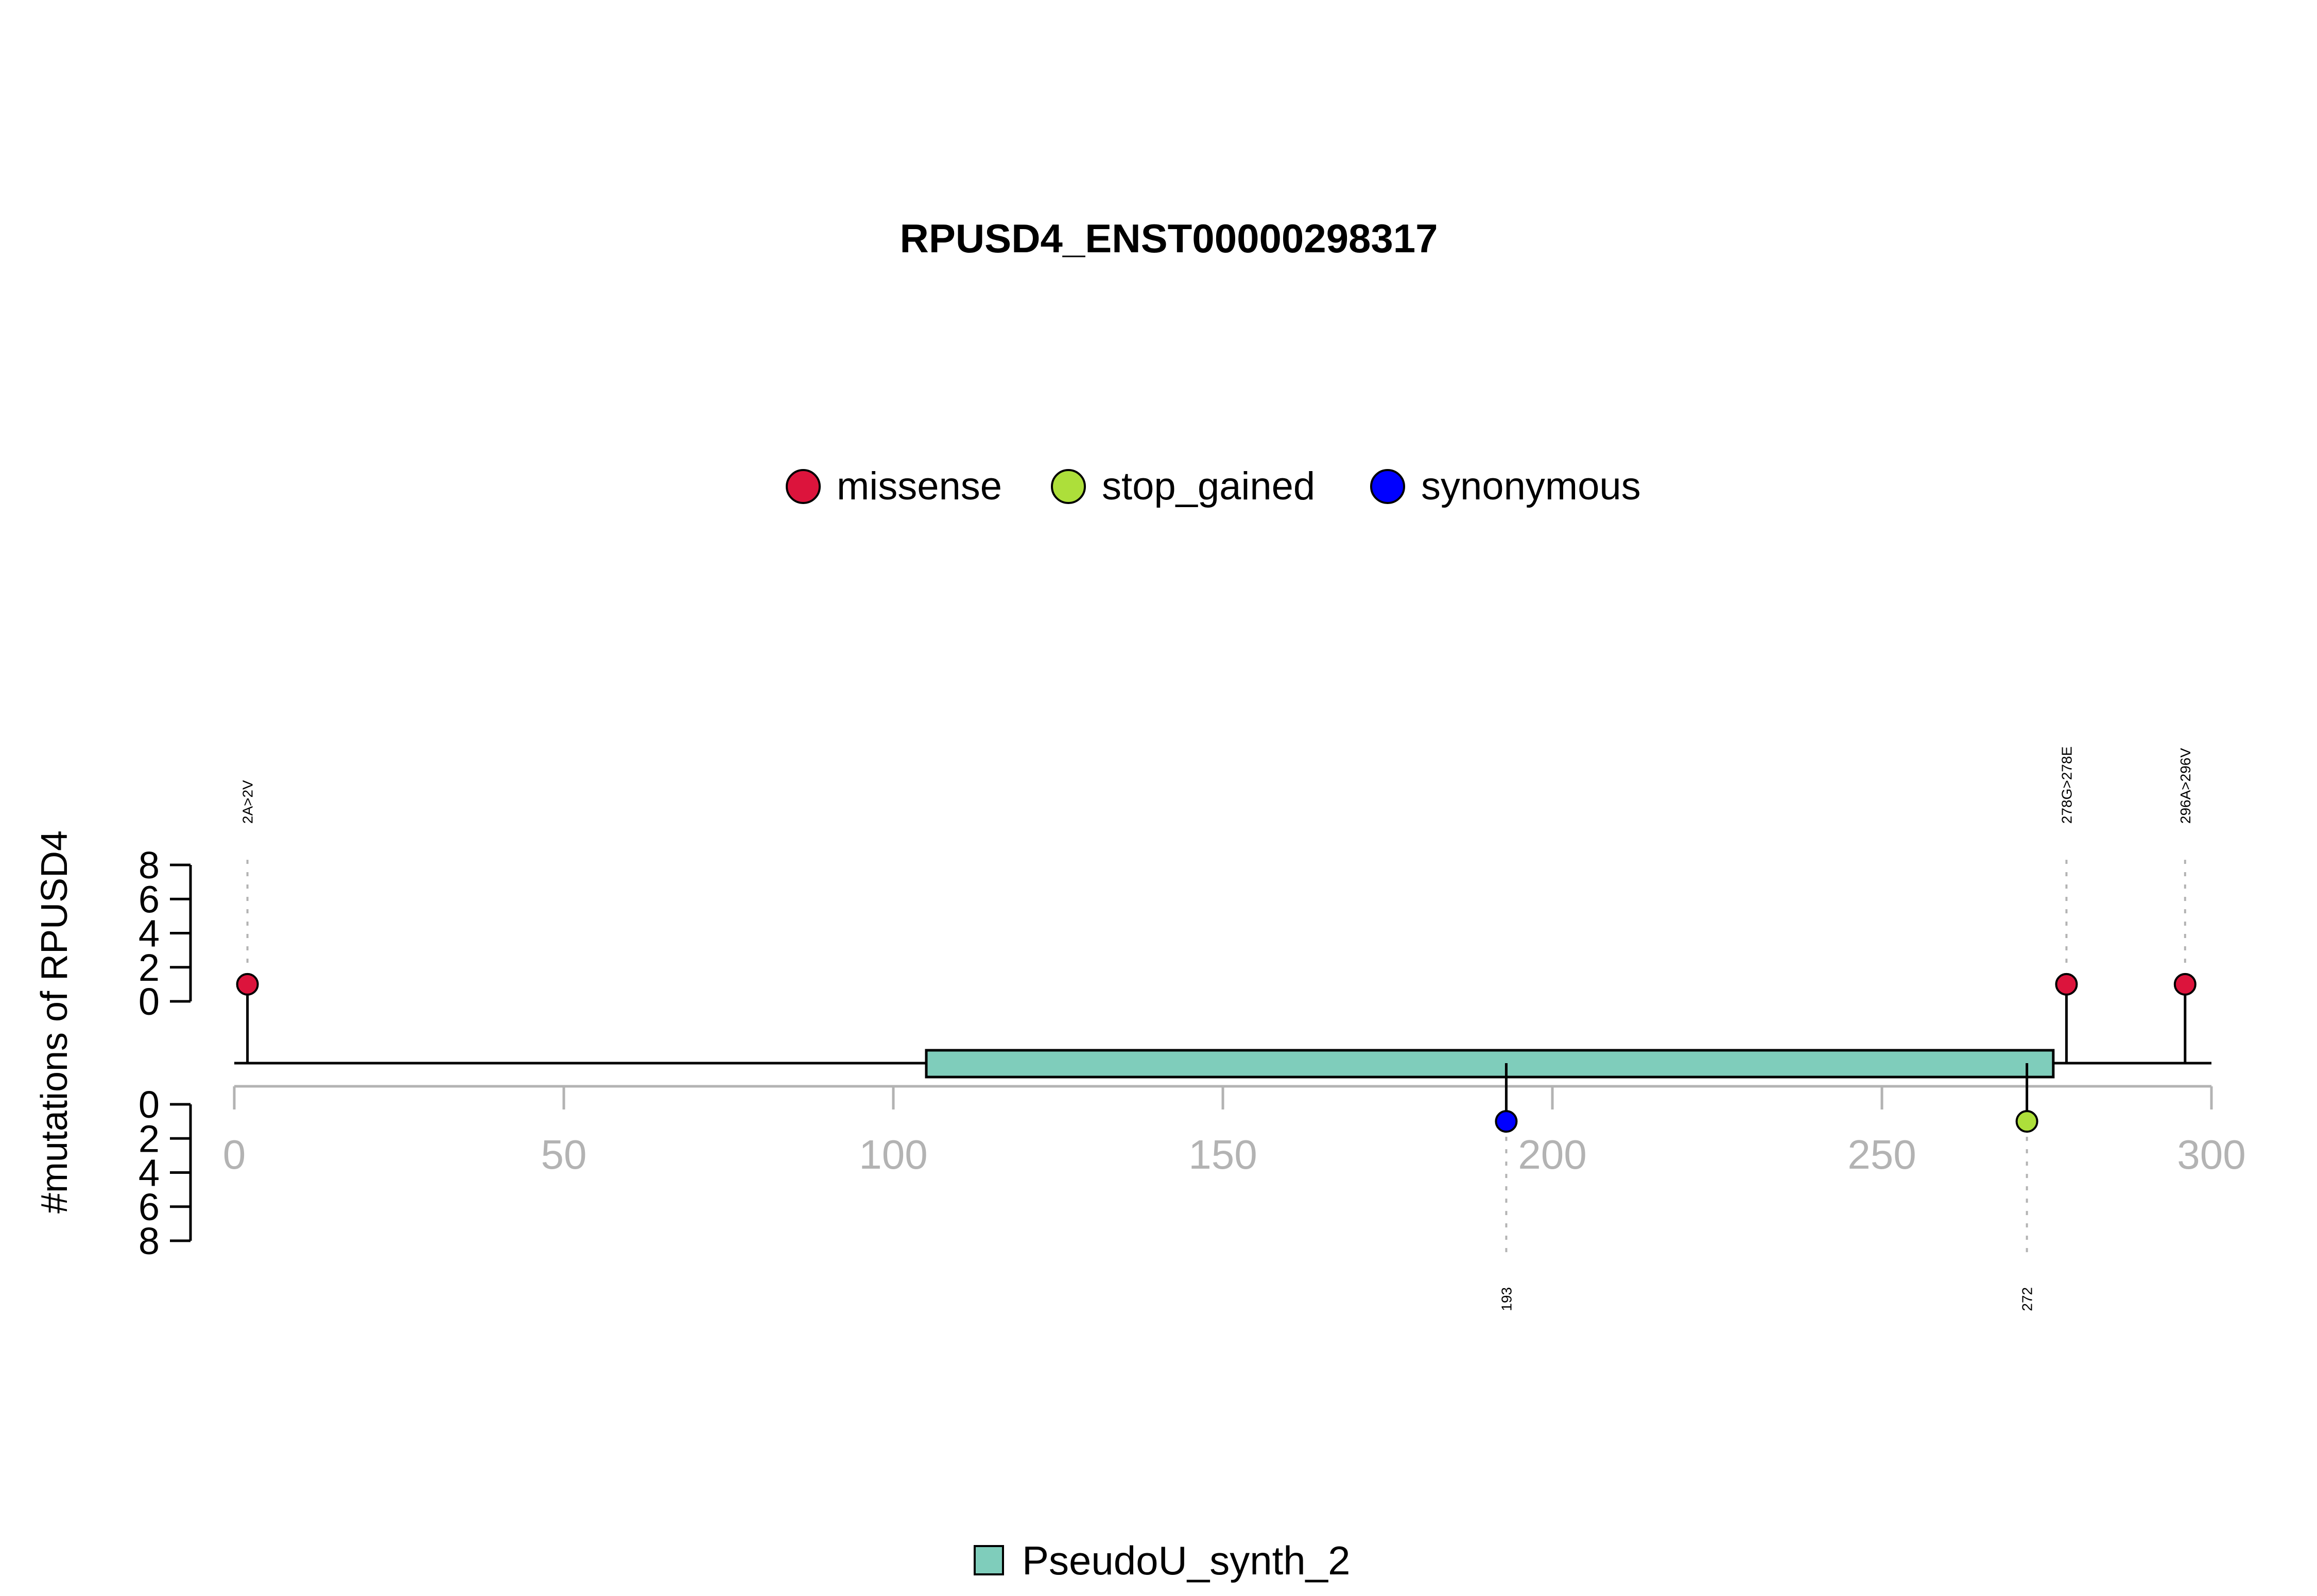 The width and height of the screenshot is (2317, 1596). Describe the element at coordinates (803, 486) in the screenshot. I see `legend-swatch-missense` at that location.